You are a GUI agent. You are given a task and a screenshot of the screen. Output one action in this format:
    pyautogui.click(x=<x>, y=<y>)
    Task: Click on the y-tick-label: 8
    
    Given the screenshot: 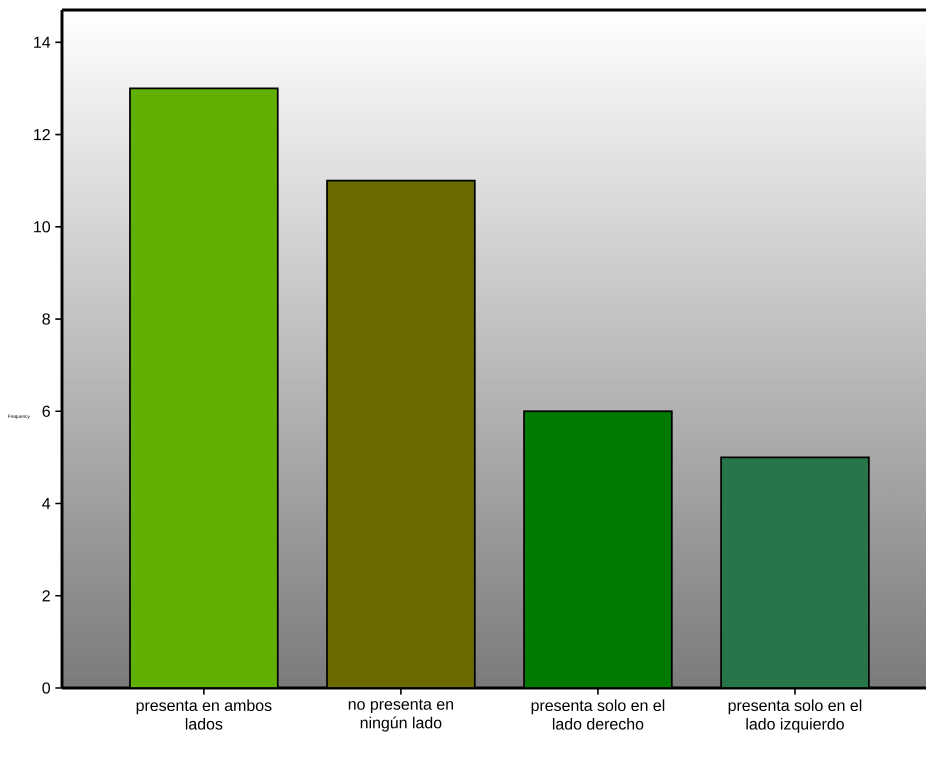 What is the action you would take?
    pyautogui.click(x=46, y=319)
    